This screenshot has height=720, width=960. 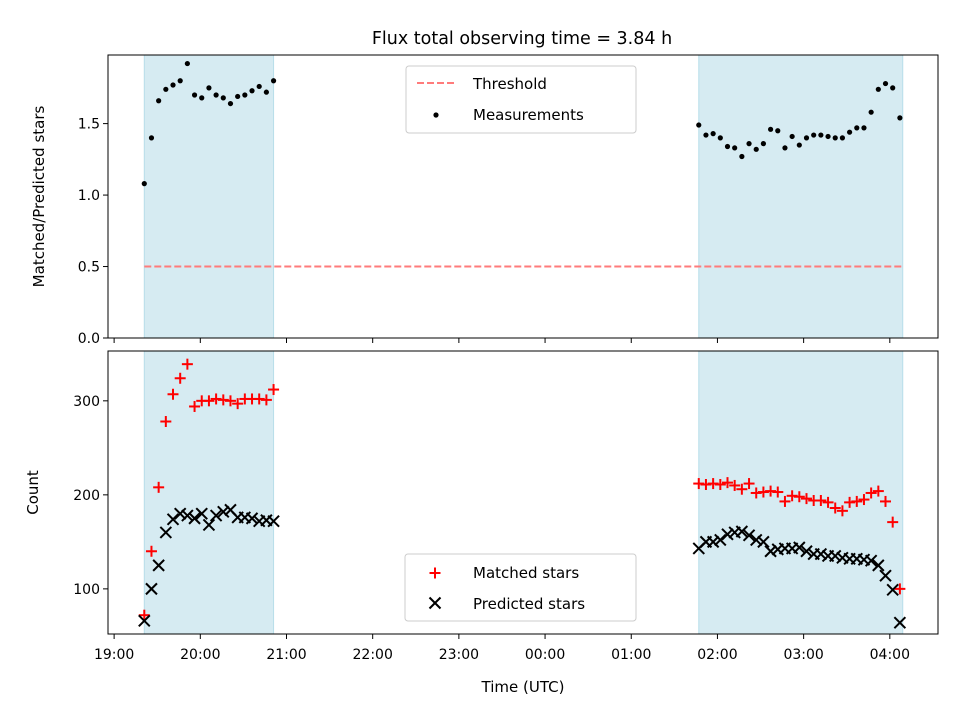 I want to click on x-tick-label: 19:00, so click(x=114, y=655).